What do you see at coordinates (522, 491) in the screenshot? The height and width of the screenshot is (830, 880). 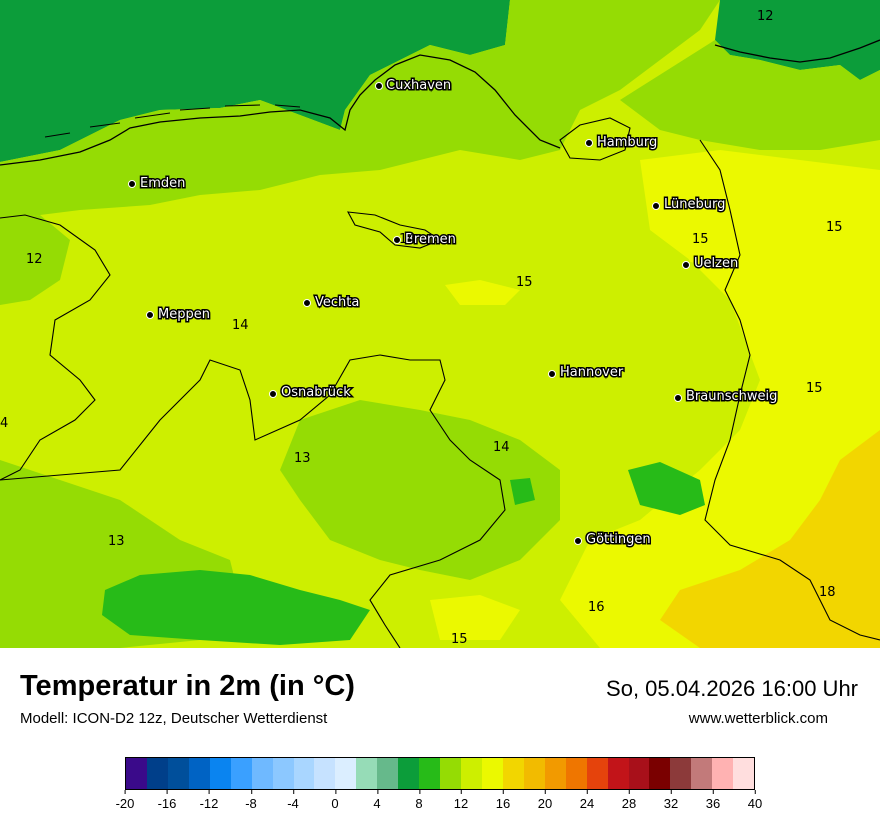 I see `deister-patch` at bounding box center [522, 491].